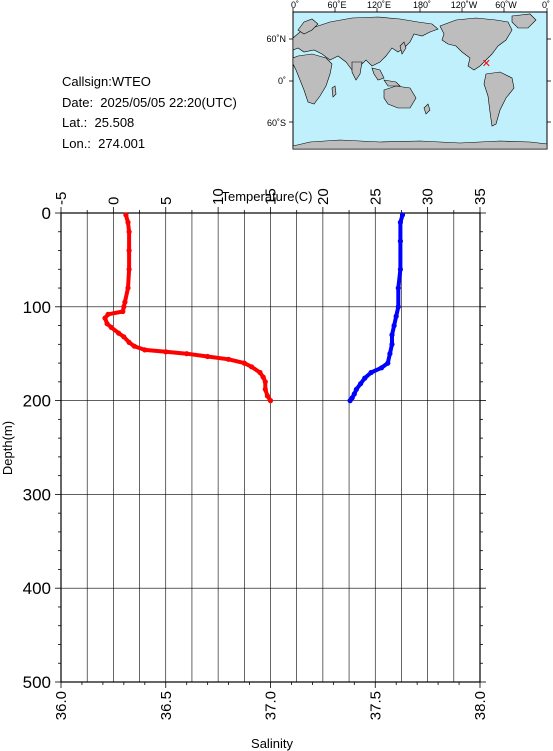 The image size is (553, 751). I want to click on salinity-tick-label: 38.0, so click(480, 705).